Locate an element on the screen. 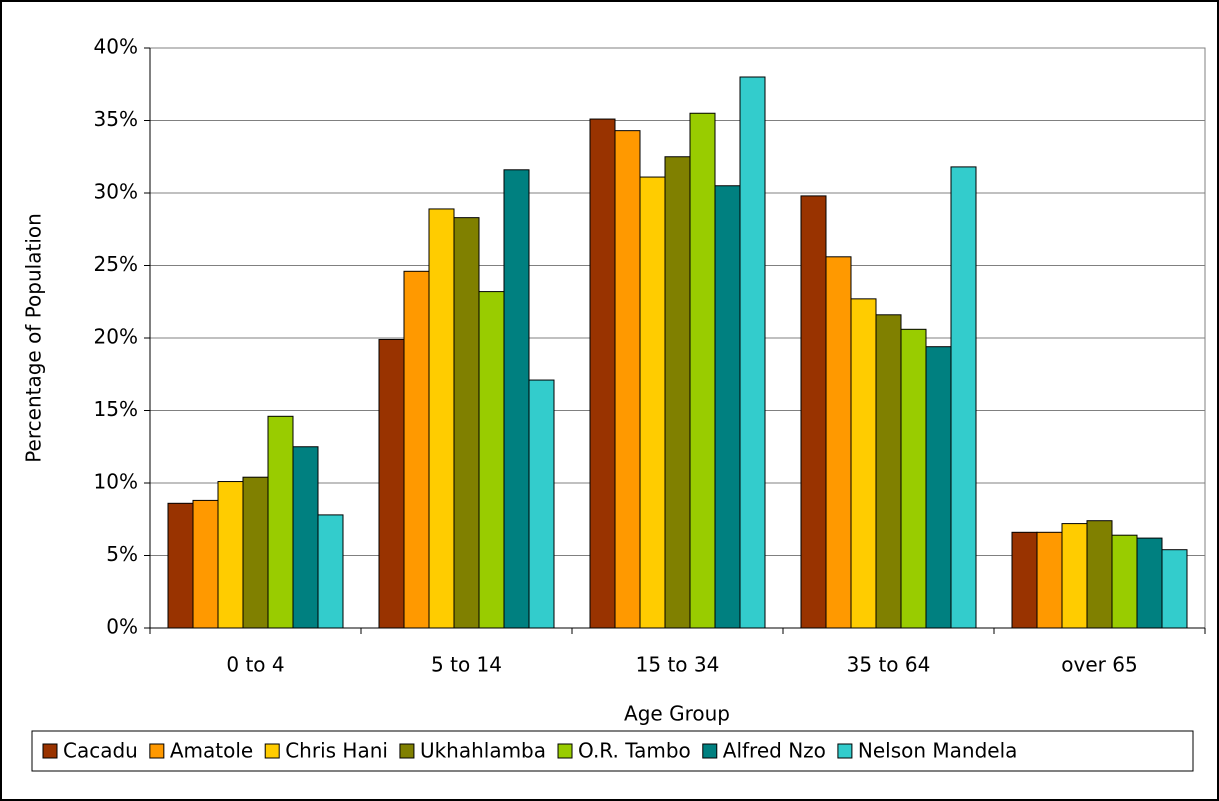 The width and height of the screenshot is (1219, 801). x-tick-label: 0 to 4 is located at coordinates (255, 665).